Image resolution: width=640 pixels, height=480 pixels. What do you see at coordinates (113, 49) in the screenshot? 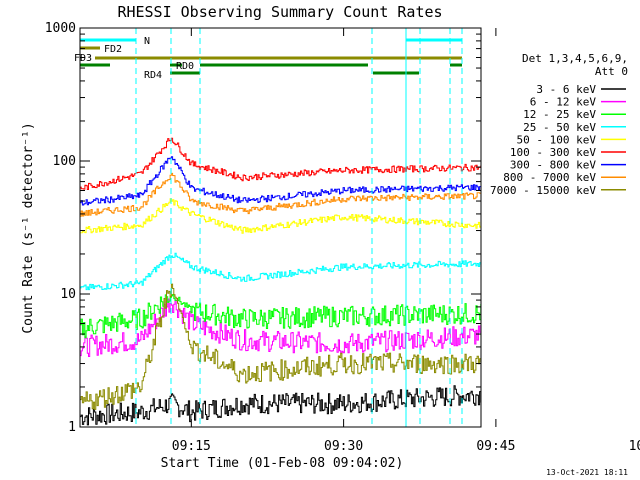
I see `flag-label: FD2` at bounding box center [113, 49].